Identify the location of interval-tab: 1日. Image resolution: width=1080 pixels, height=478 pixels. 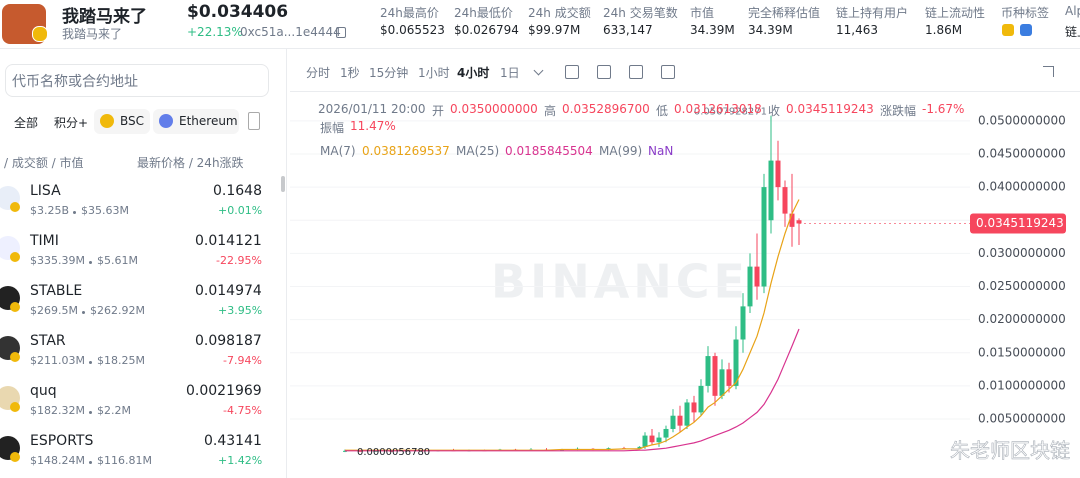
(510, 73).